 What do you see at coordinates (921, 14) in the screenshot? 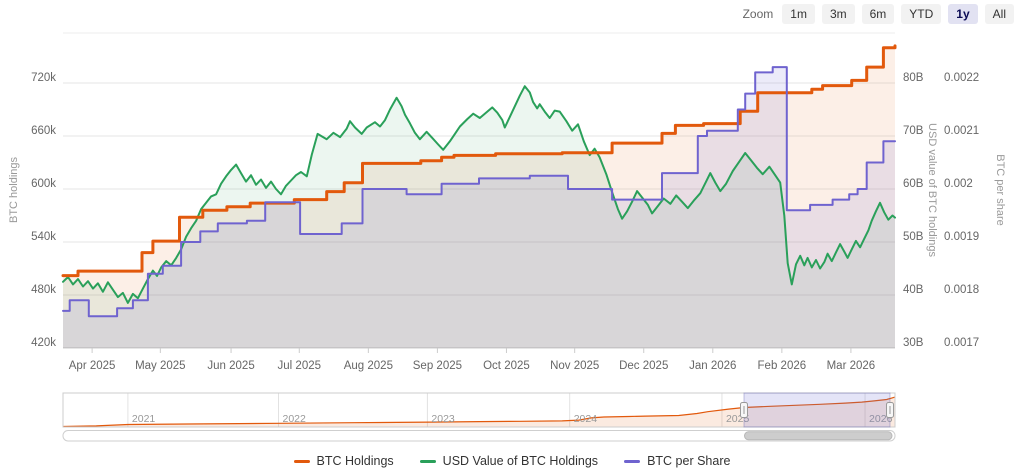
I see `zoom-button-ytd: YTD` at bounding box center [921, 14].